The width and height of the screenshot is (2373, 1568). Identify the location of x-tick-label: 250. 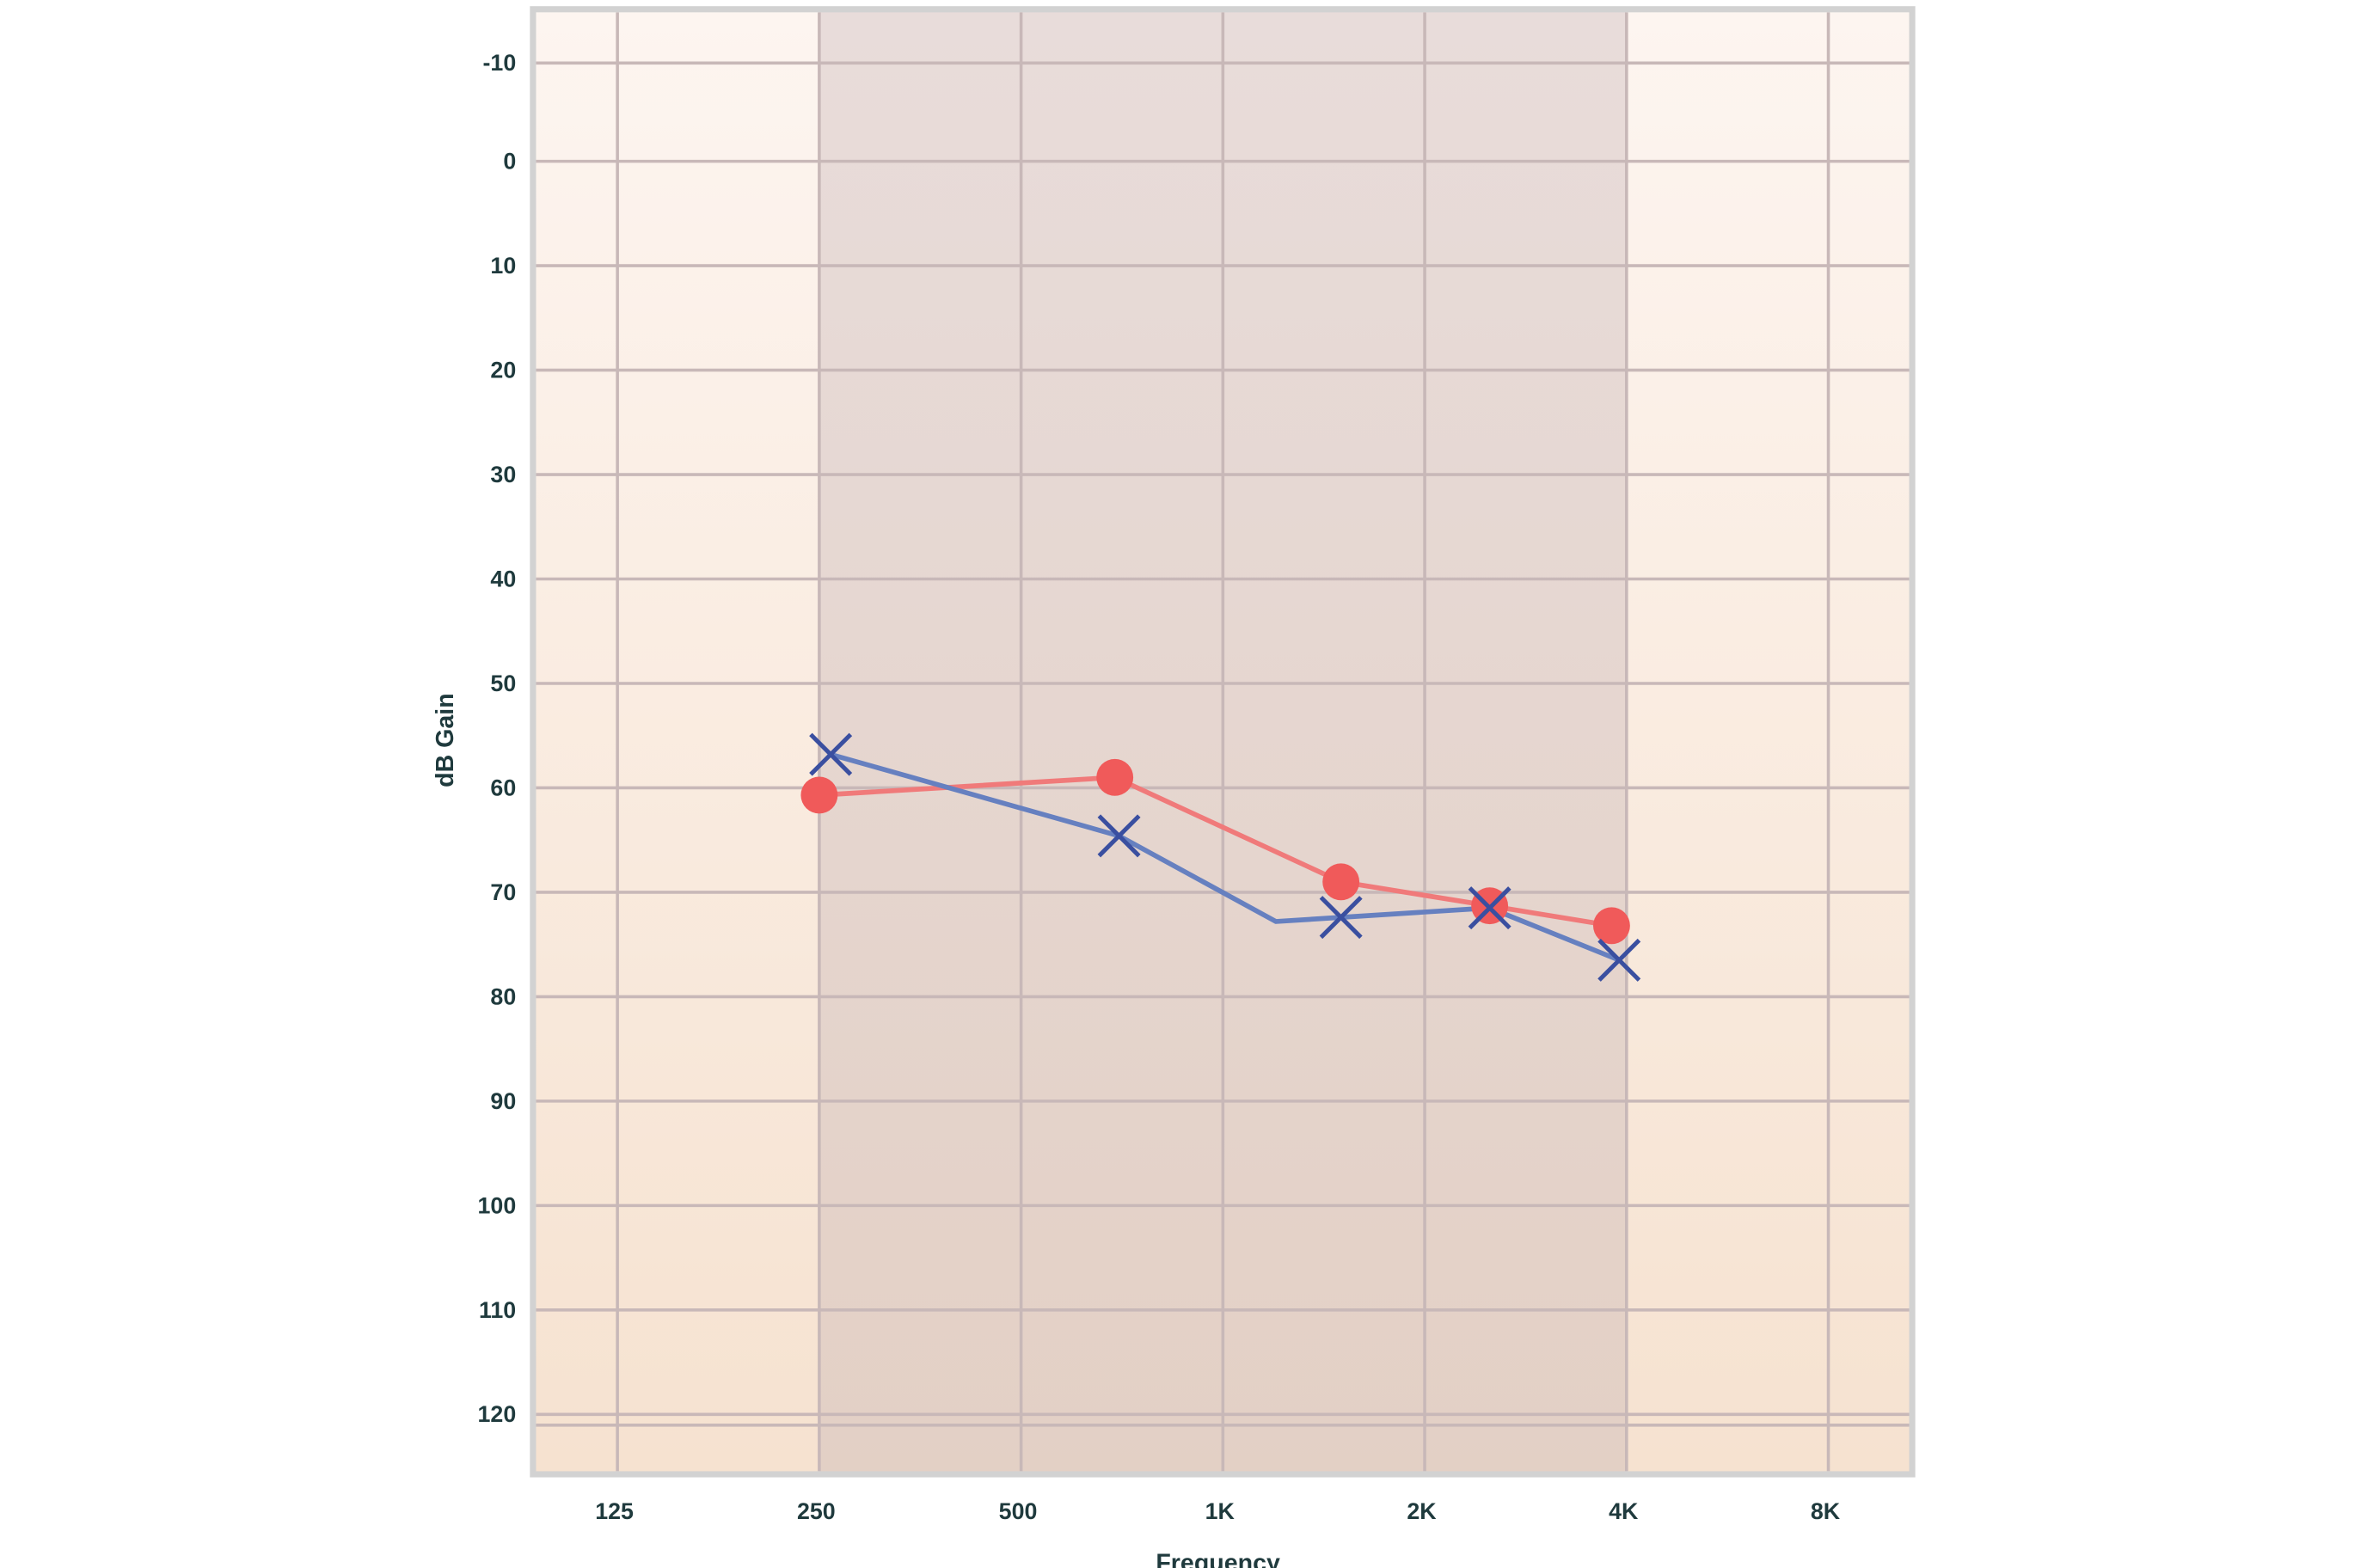
(816, 1511).